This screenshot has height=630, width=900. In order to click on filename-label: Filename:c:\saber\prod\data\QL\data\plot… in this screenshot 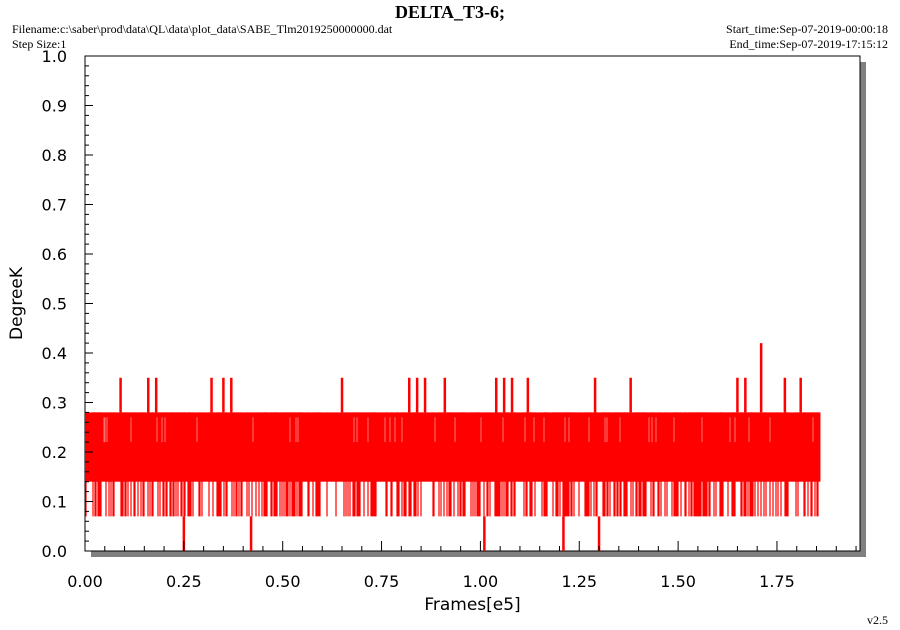, I will do `click(202, 29)`.